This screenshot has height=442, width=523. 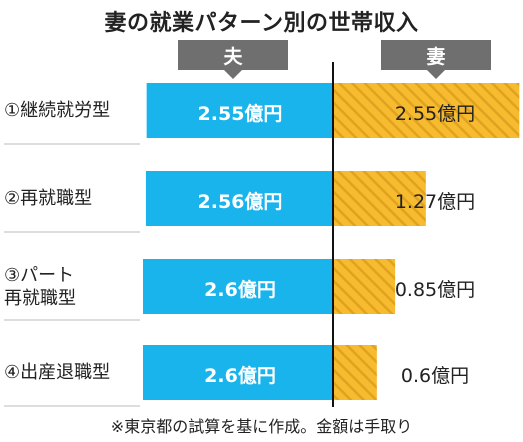 What do you see at coordinates (40, 298) in the screenshot?
I see `category-label-line: 再就職型` at bounding box center [40, 298].